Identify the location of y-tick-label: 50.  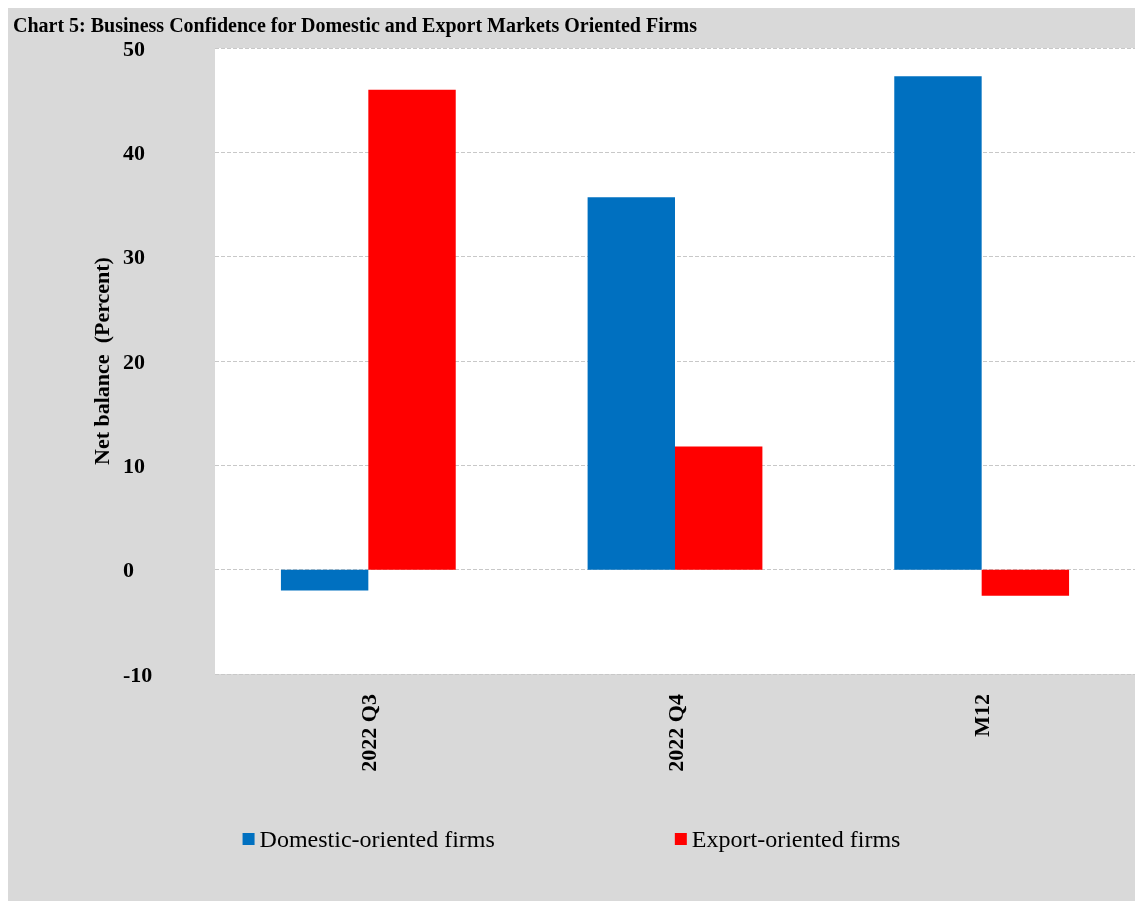
(134, 48).